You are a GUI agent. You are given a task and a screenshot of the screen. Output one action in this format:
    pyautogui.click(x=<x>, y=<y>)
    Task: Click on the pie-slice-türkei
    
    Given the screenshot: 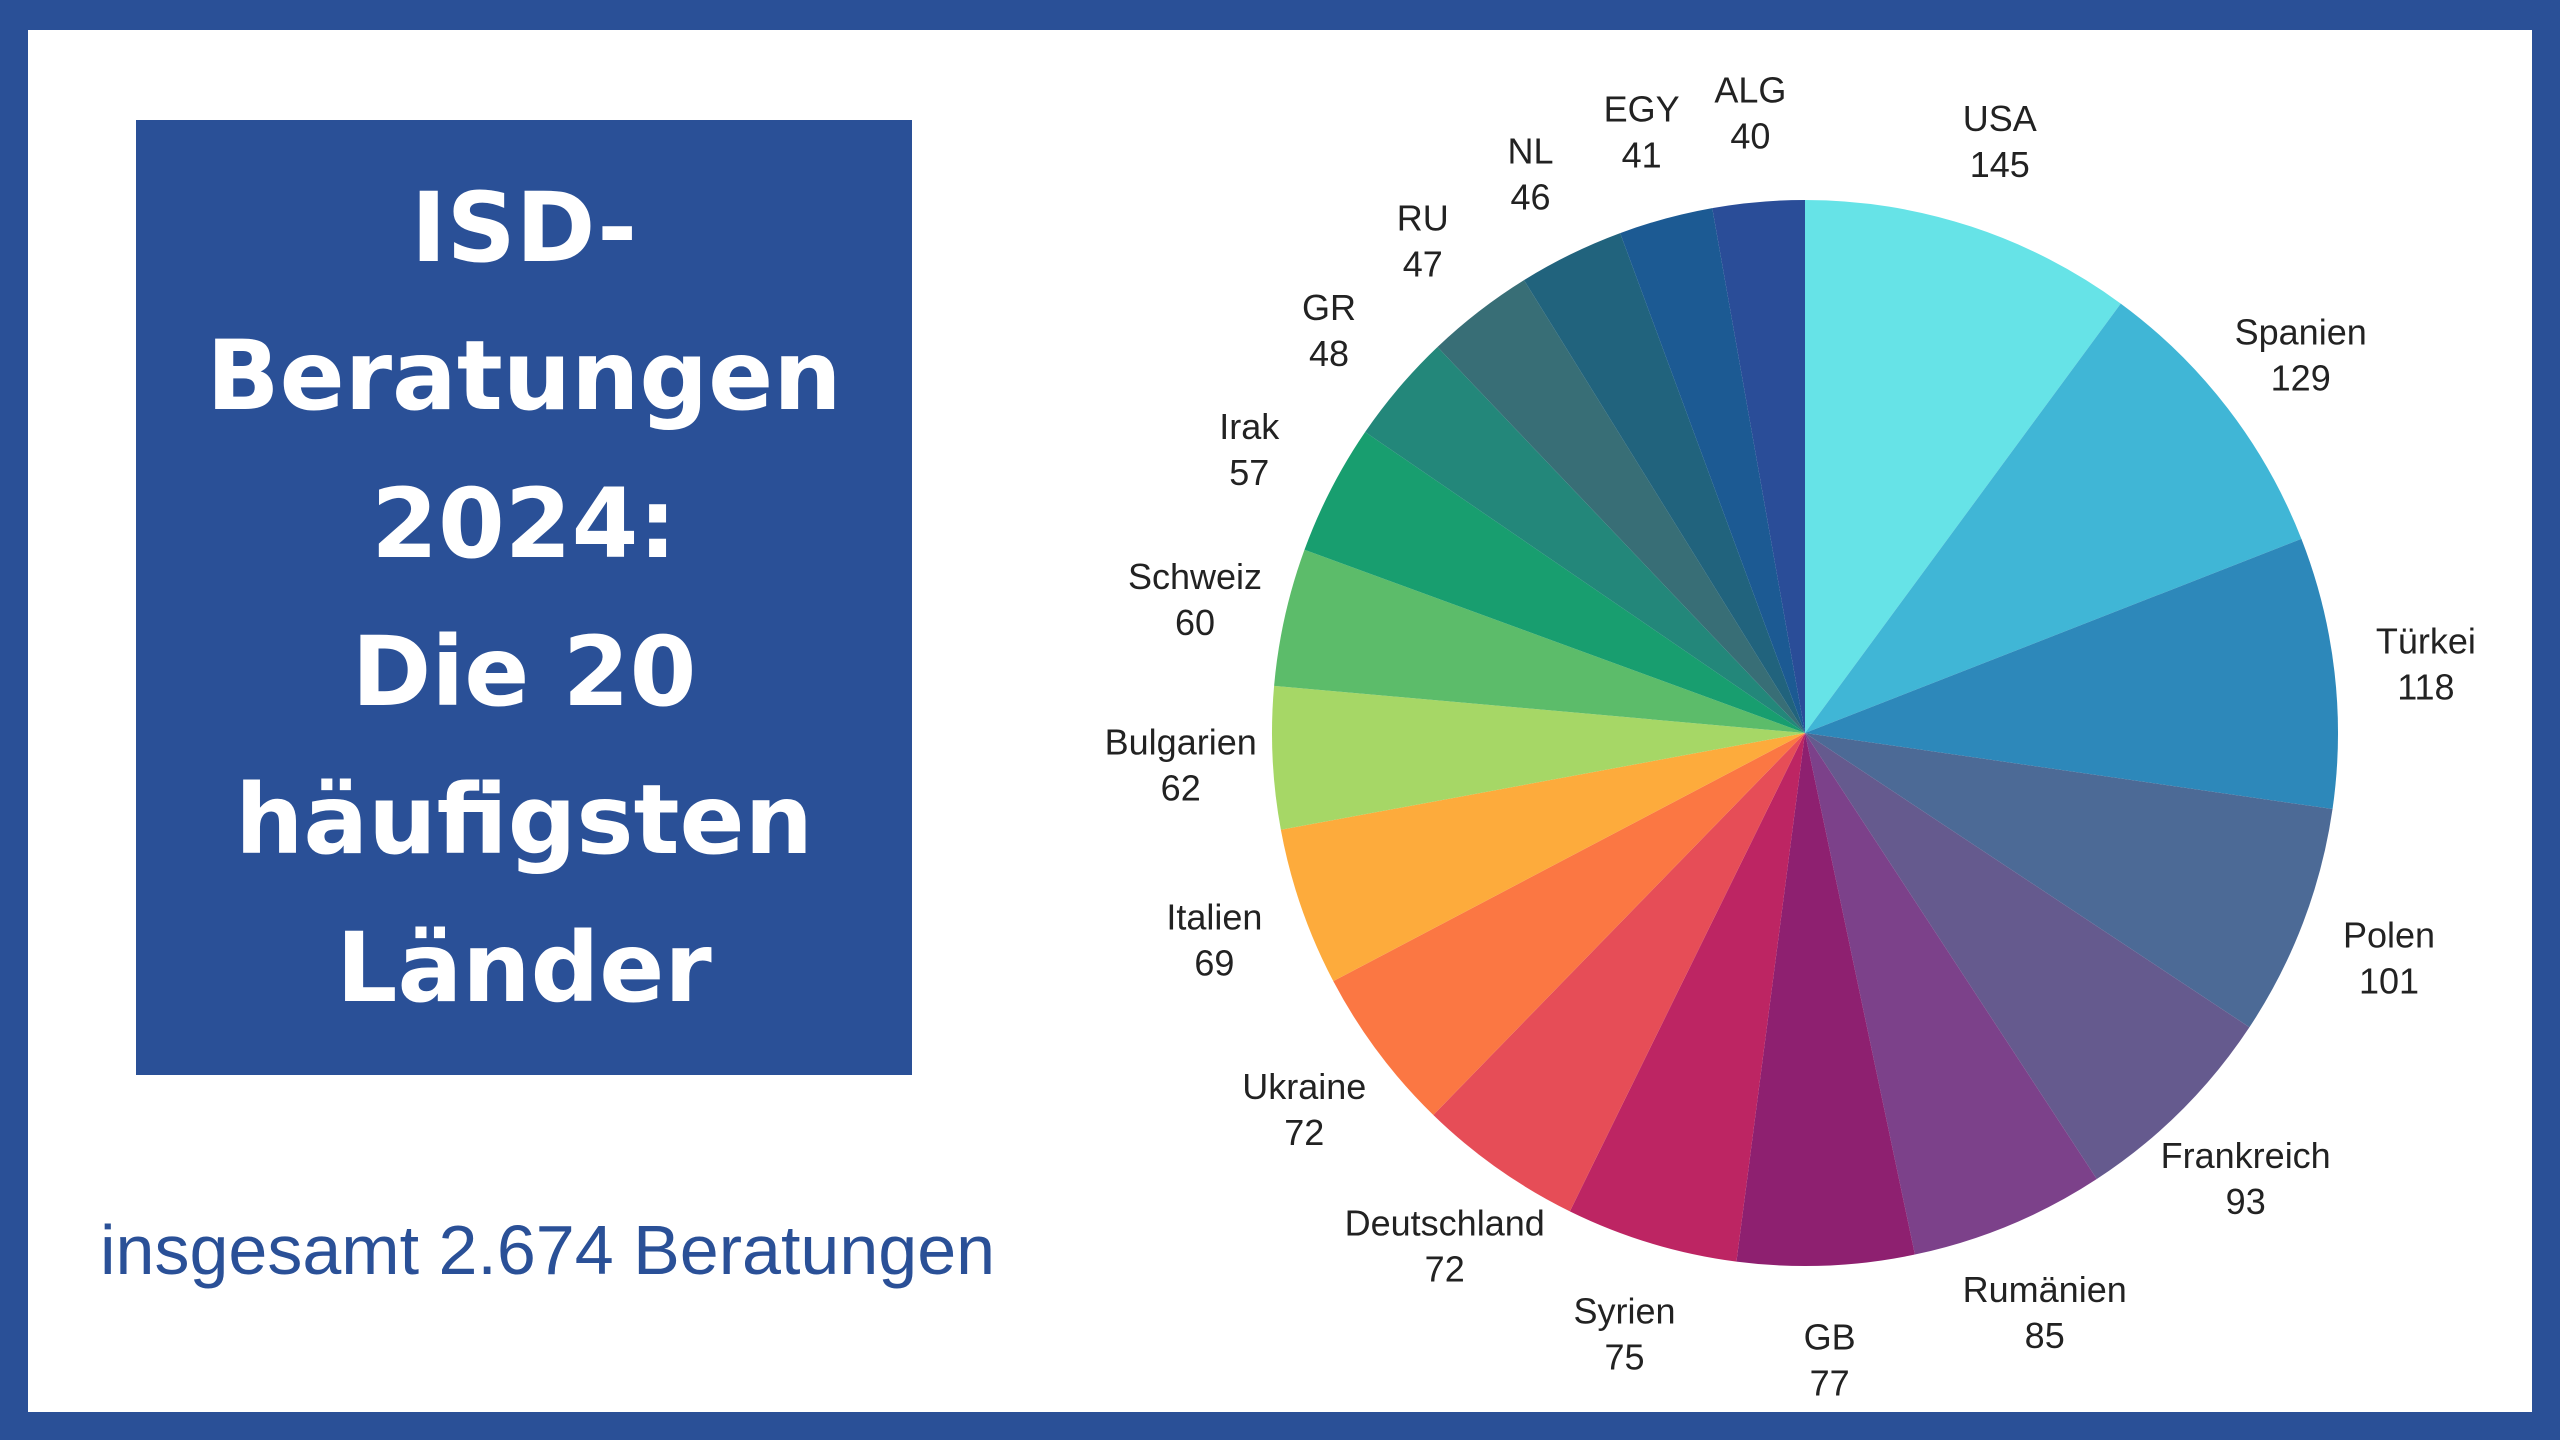 What is the action you would take?
    pyautogui.click(x=2071, y=674)
    